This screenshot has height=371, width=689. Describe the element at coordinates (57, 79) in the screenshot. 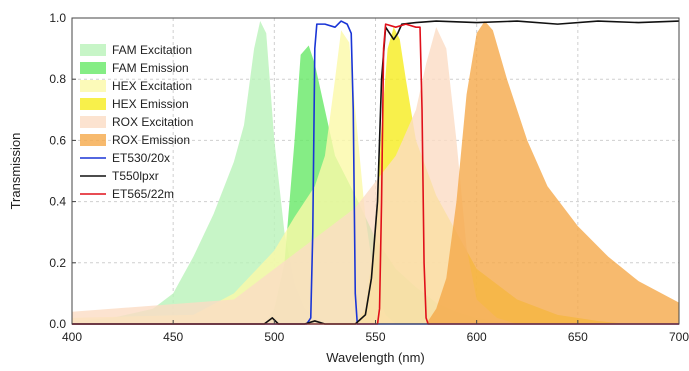

I see `y-tick-label: 0.8` at that location.